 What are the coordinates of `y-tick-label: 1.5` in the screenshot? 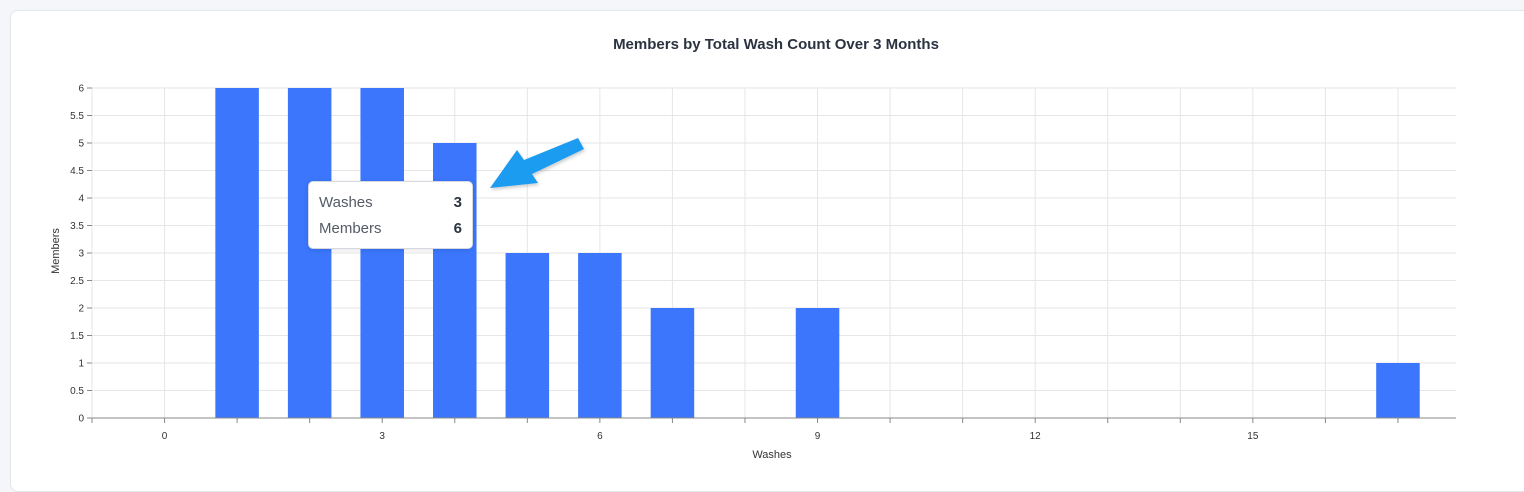 It's located at (77, 336).